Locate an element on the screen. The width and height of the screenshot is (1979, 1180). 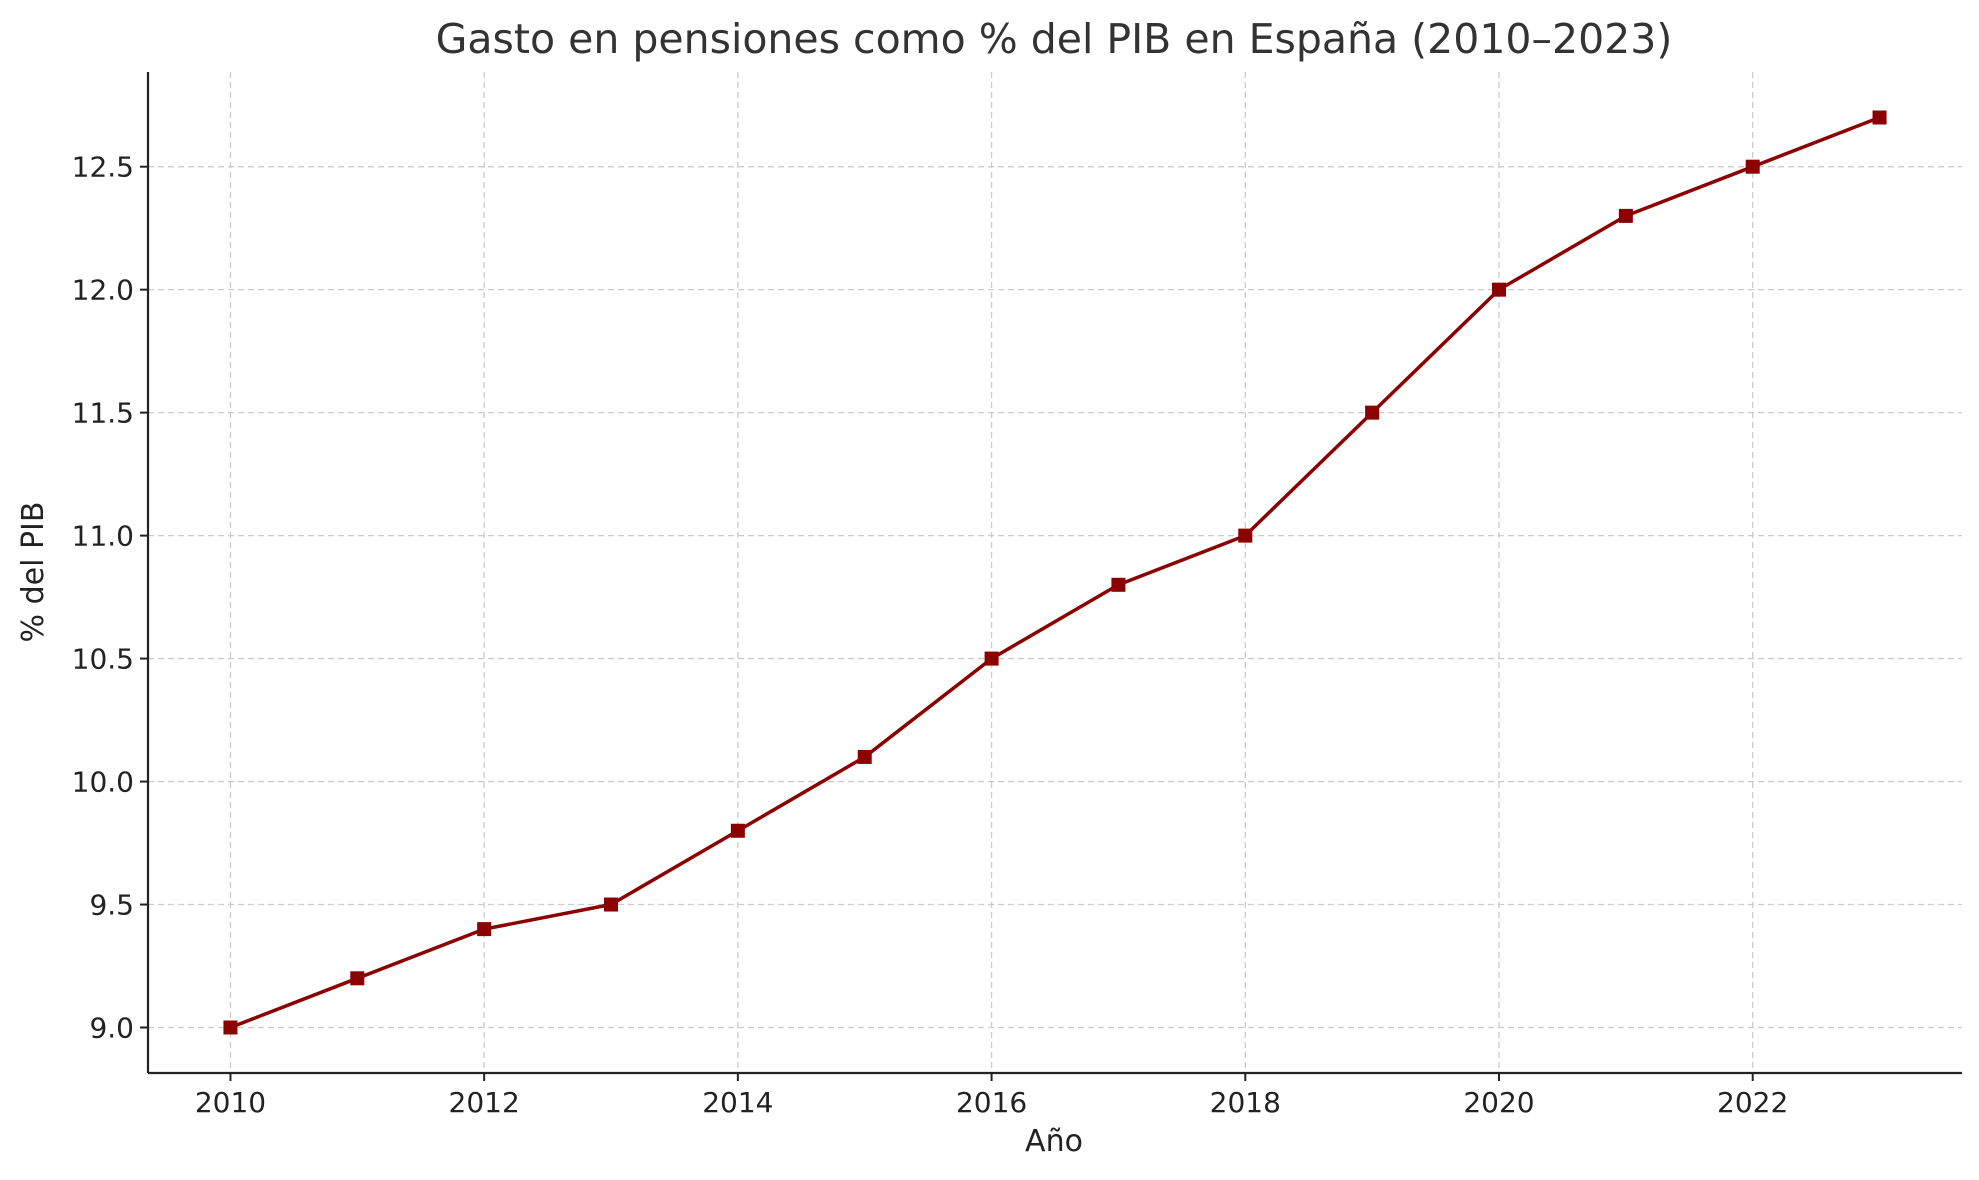
y-axis-label: % del PIB is located at coordinates (33, 572).